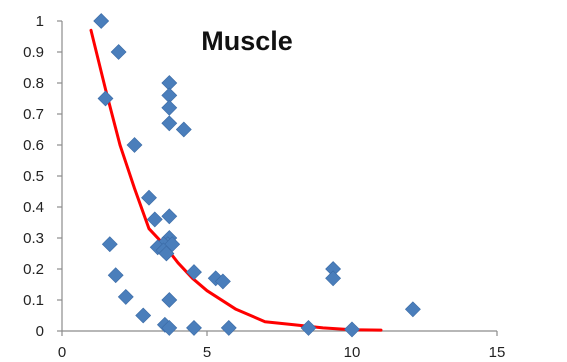 The width and height of the screenshot is (567, 362). I want to click on y-axis-tick-labels: 0 0.1 0.2 0.3 0.4 0.5 0.6 0.7 0.8 0.9 1, so click(33, 176).